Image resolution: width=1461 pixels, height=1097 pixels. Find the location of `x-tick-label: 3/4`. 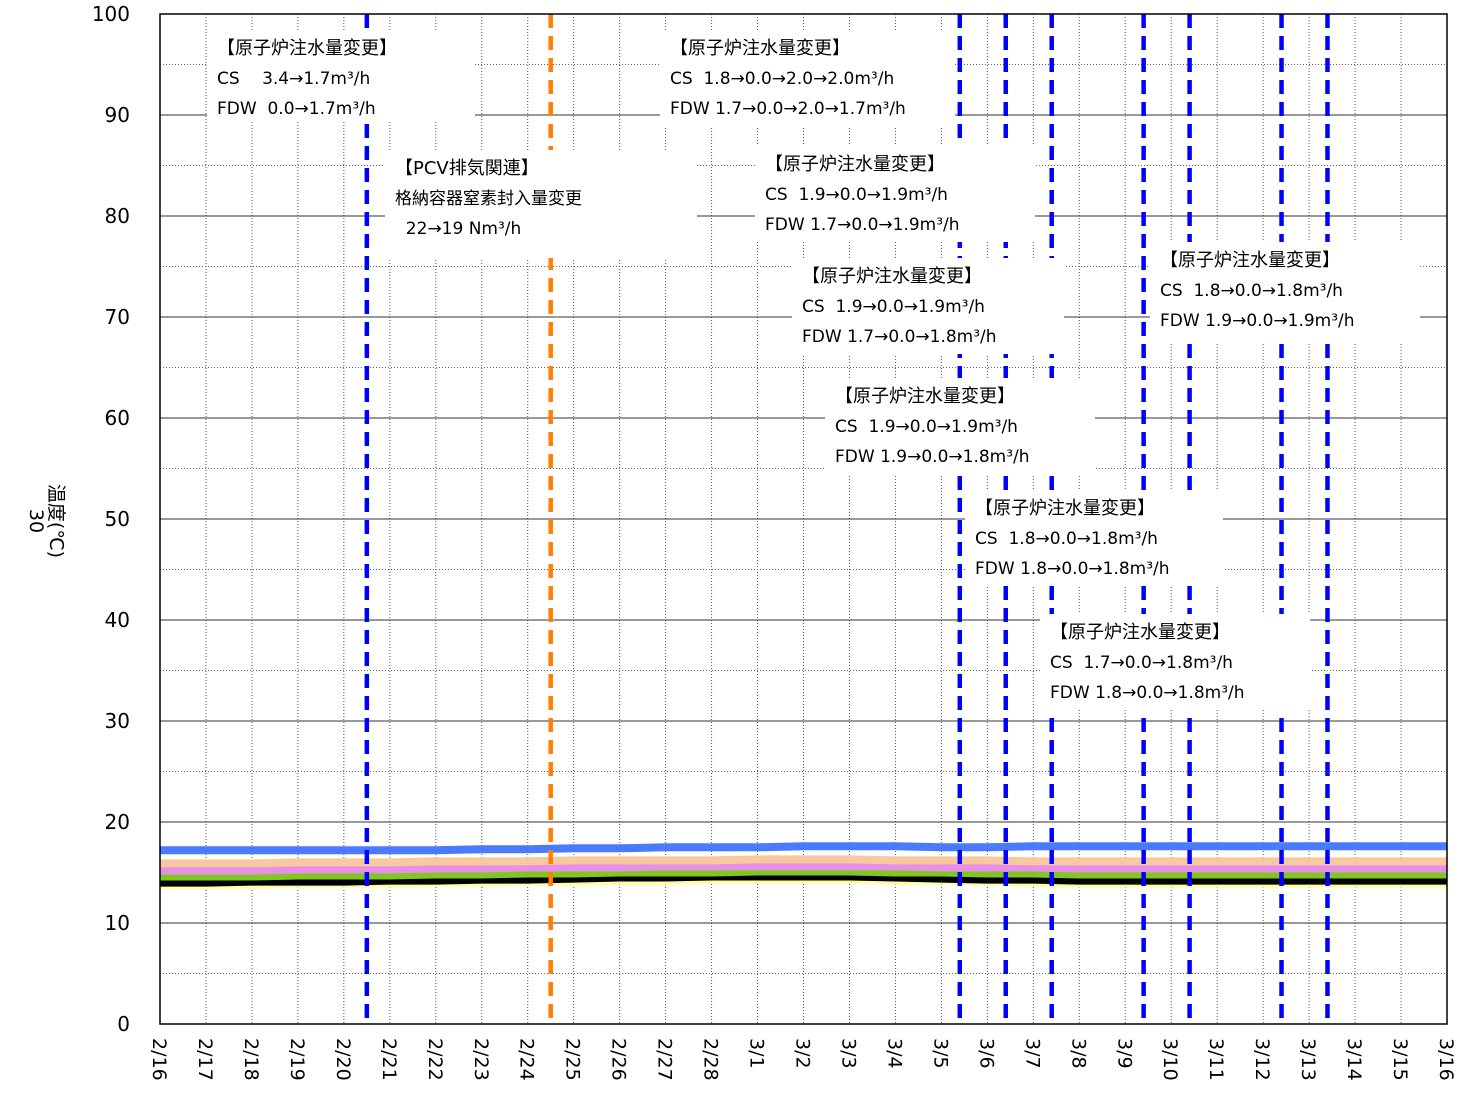

x-tick-label: 3/4 is located at coordinates (894, 1053).